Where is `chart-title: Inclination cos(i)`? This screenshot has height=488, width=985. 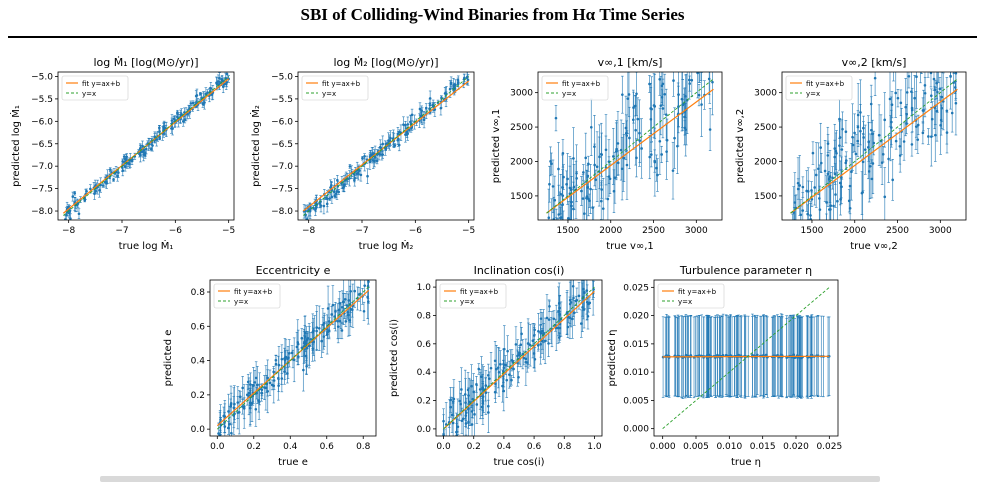 chart-title: Inclination cos(i) is located at coordinates (519, 270).